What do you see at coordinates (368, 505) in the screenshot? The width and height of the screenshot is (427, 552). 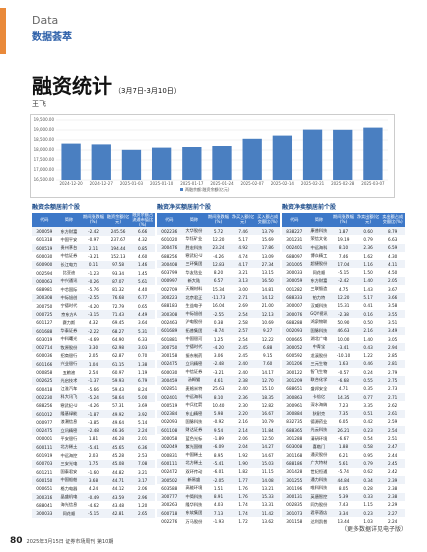 I see `cell: 1.15` at bounding box center [368, 505].